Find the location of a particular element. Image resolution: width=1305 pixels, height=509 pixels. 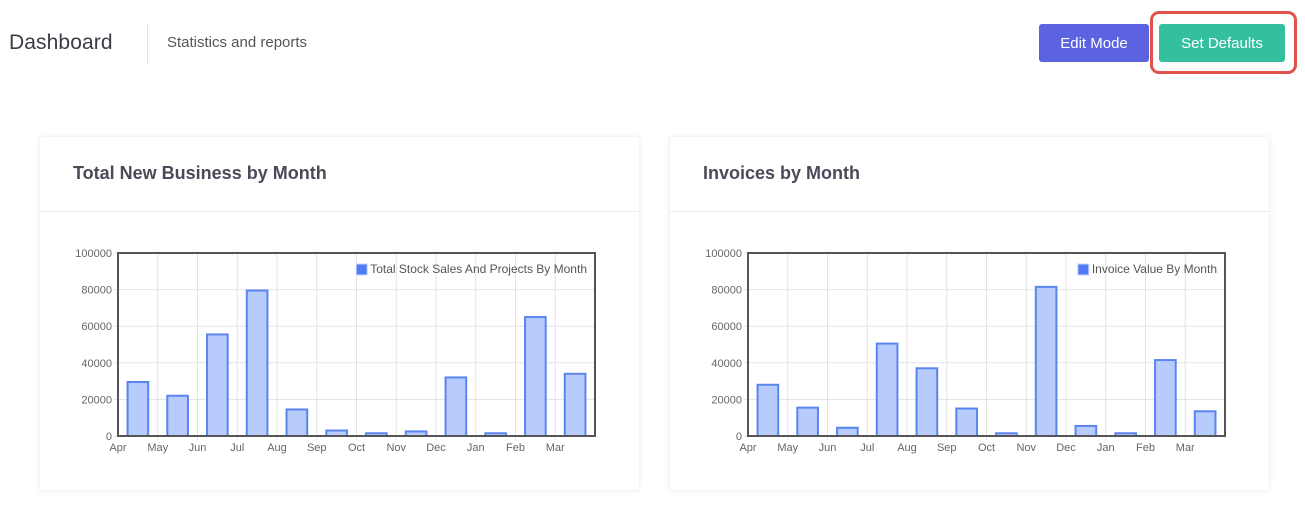

title-divider is located at coordinates (147, 44).